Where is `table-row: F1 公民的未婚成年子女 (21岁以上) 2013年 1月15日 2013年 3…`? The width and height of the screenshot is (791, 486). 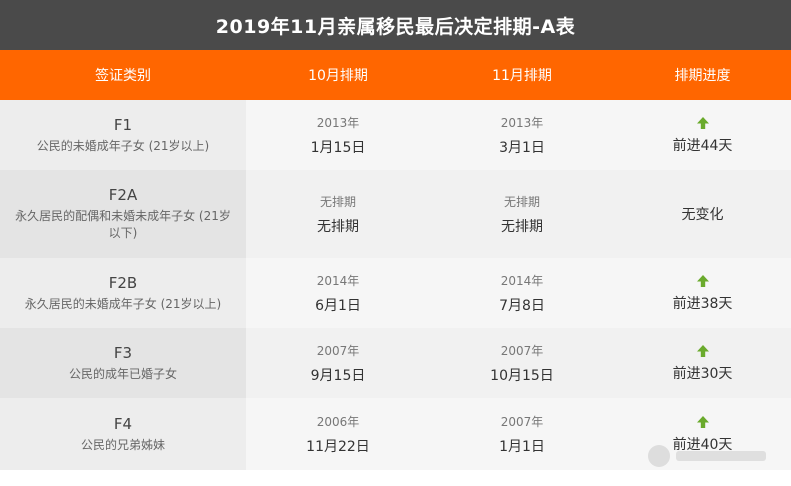
table-row: F1 公民的未婚成年子女 (21岁以上) 2013年 1月15日 2013年 3… is located at coordinates (395, 135).